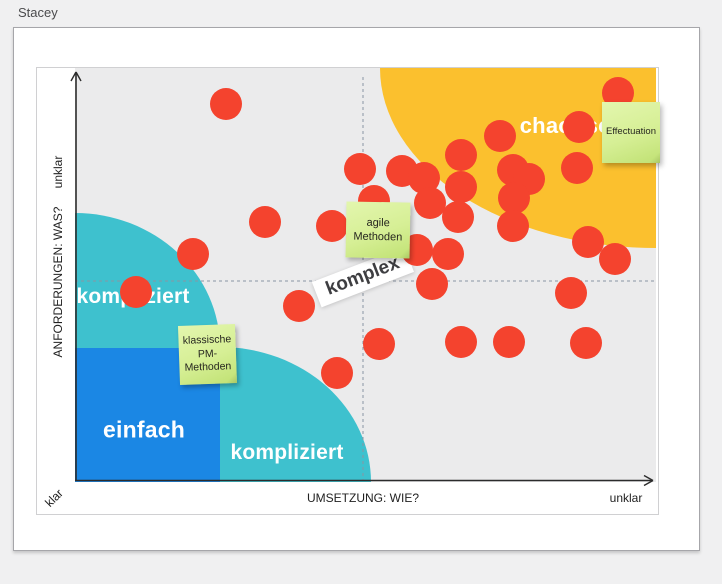  Describe the element at coordinates (54, 498) in the screenshot. I see `axis-corner-label: klar` at that location.